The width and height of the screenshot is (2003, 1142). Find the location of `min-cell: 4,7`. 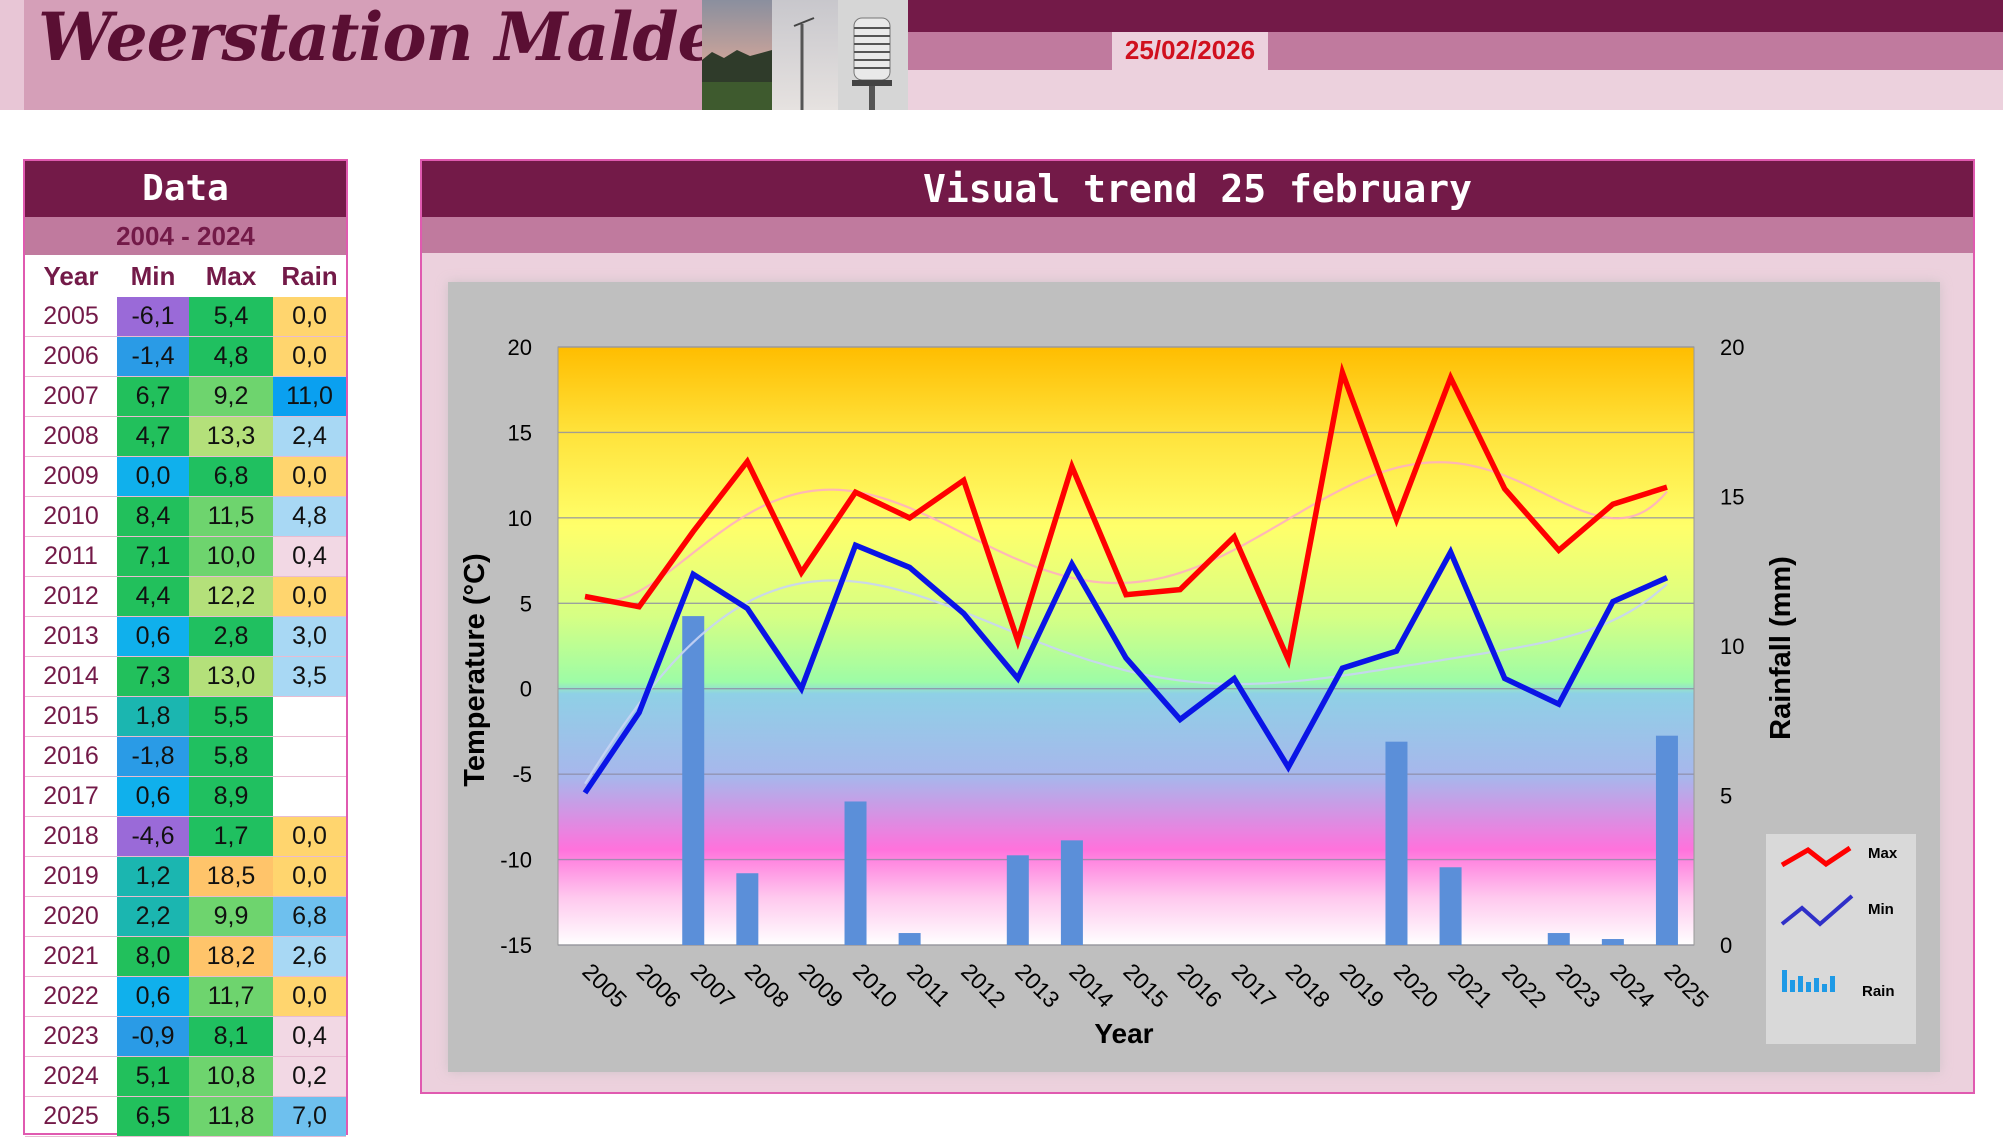

min-cell: 4,7 is located at coordinates (153, 436).